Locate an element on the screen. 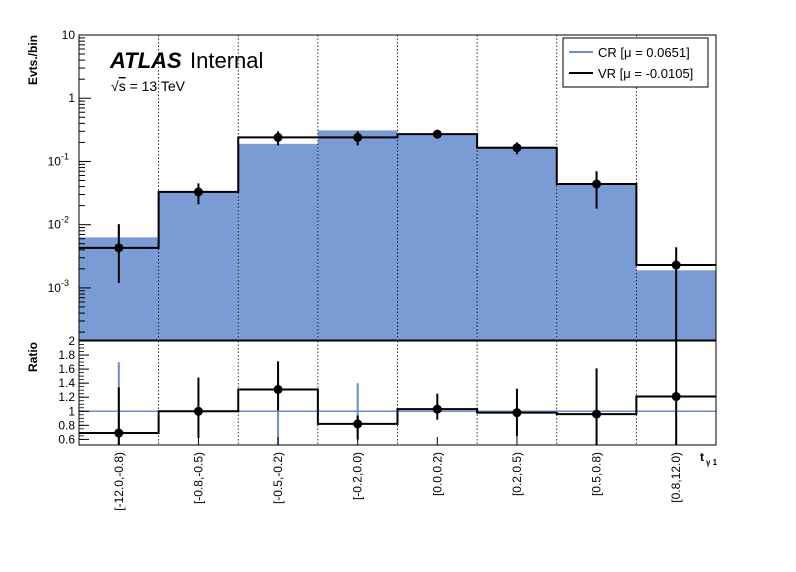 This screenshot has width=796, height=572. legend-vr-label: VR [μ = -0.0105] is located at coordinates (645, 73).